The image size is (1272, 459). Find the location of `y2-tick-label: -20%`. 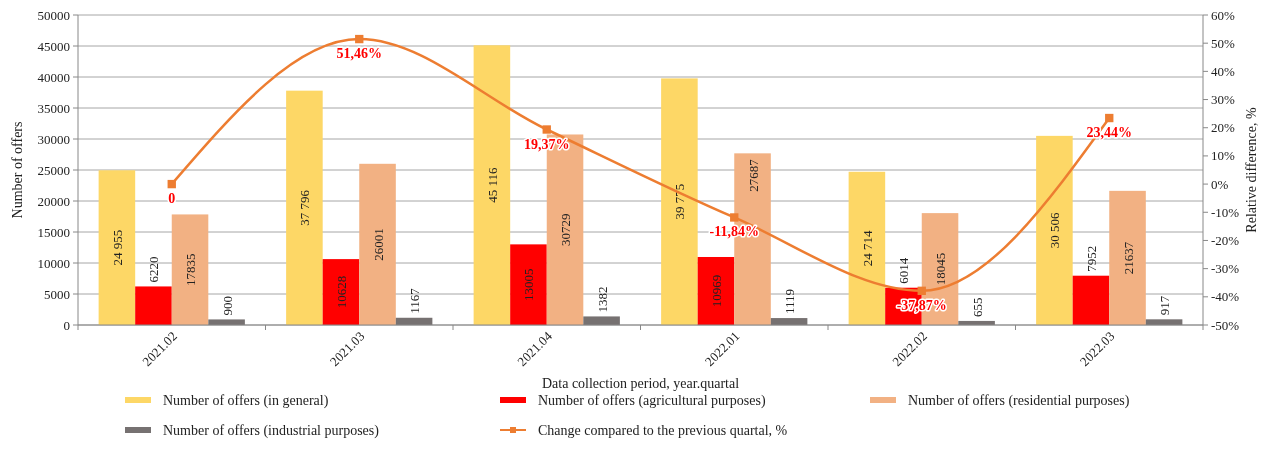

y2-tick-label: -20% is located at coordinates (1225, 240).